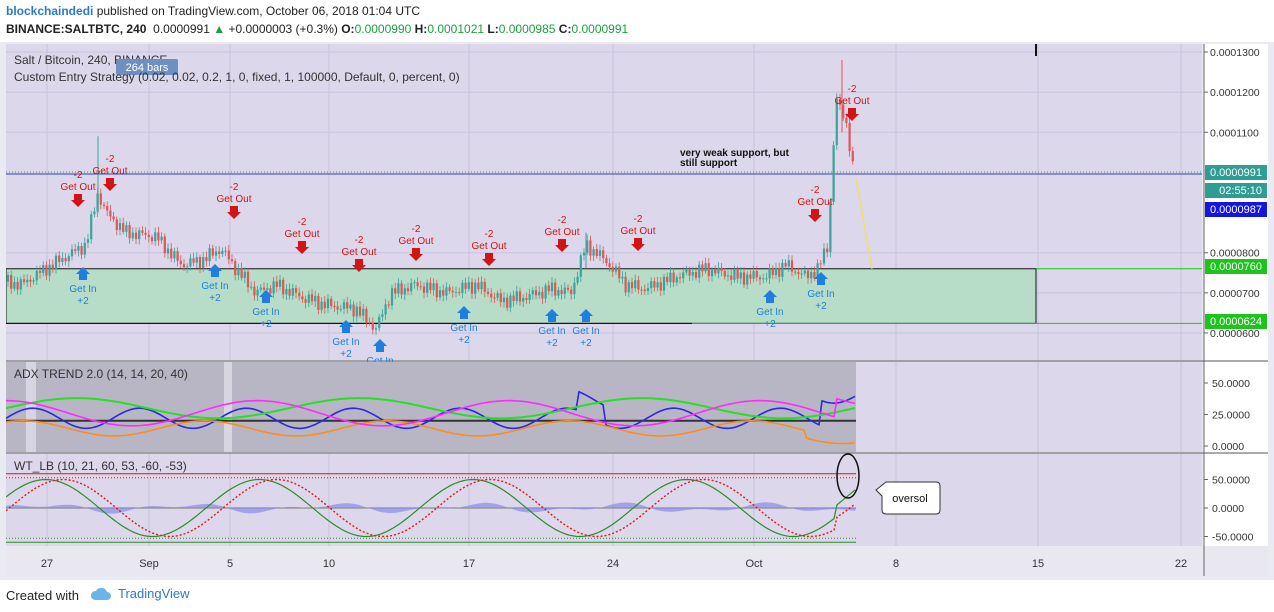 This screenshot has height=612, width=1274. What do you see at coordinates (219, 29) in the screenshot?
I see `up-arrow-icon: ▲` at bounding box center [219, 29].